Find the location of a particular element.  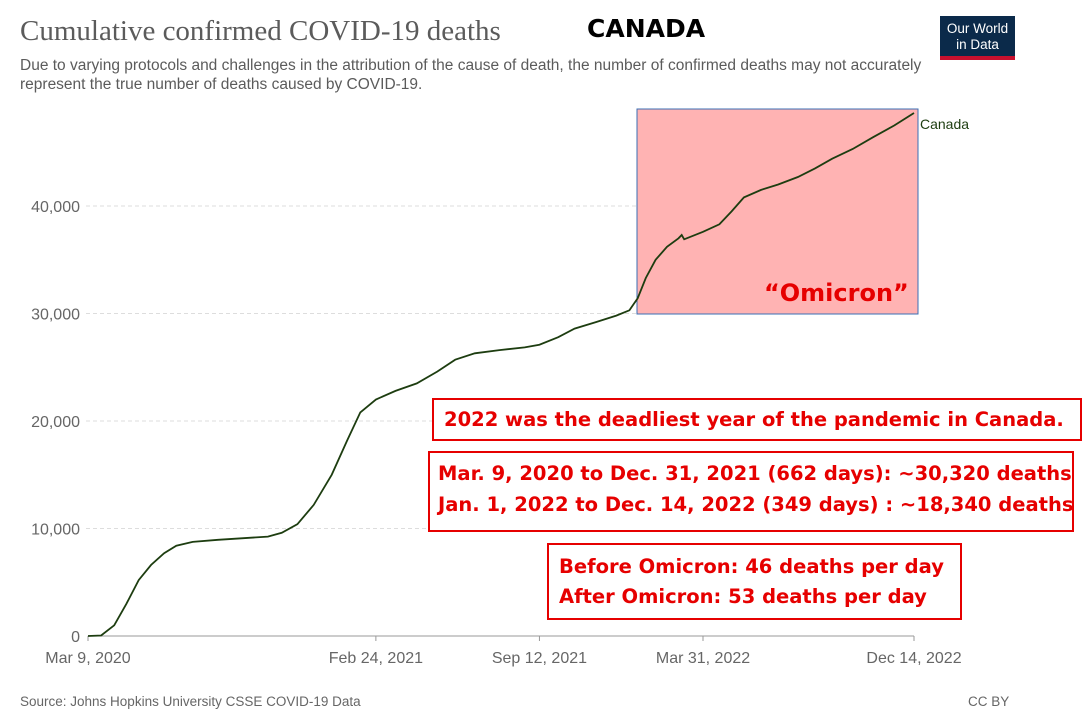

owid-logo: Our World in Data is located at coordinates (977, 38).